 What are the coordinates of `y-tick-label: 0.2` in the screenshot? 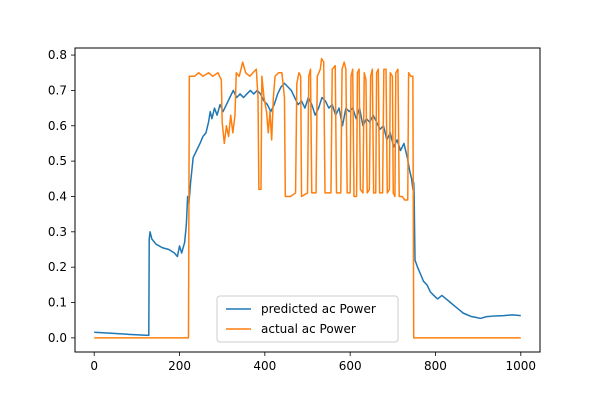 It's located at (57, 267).